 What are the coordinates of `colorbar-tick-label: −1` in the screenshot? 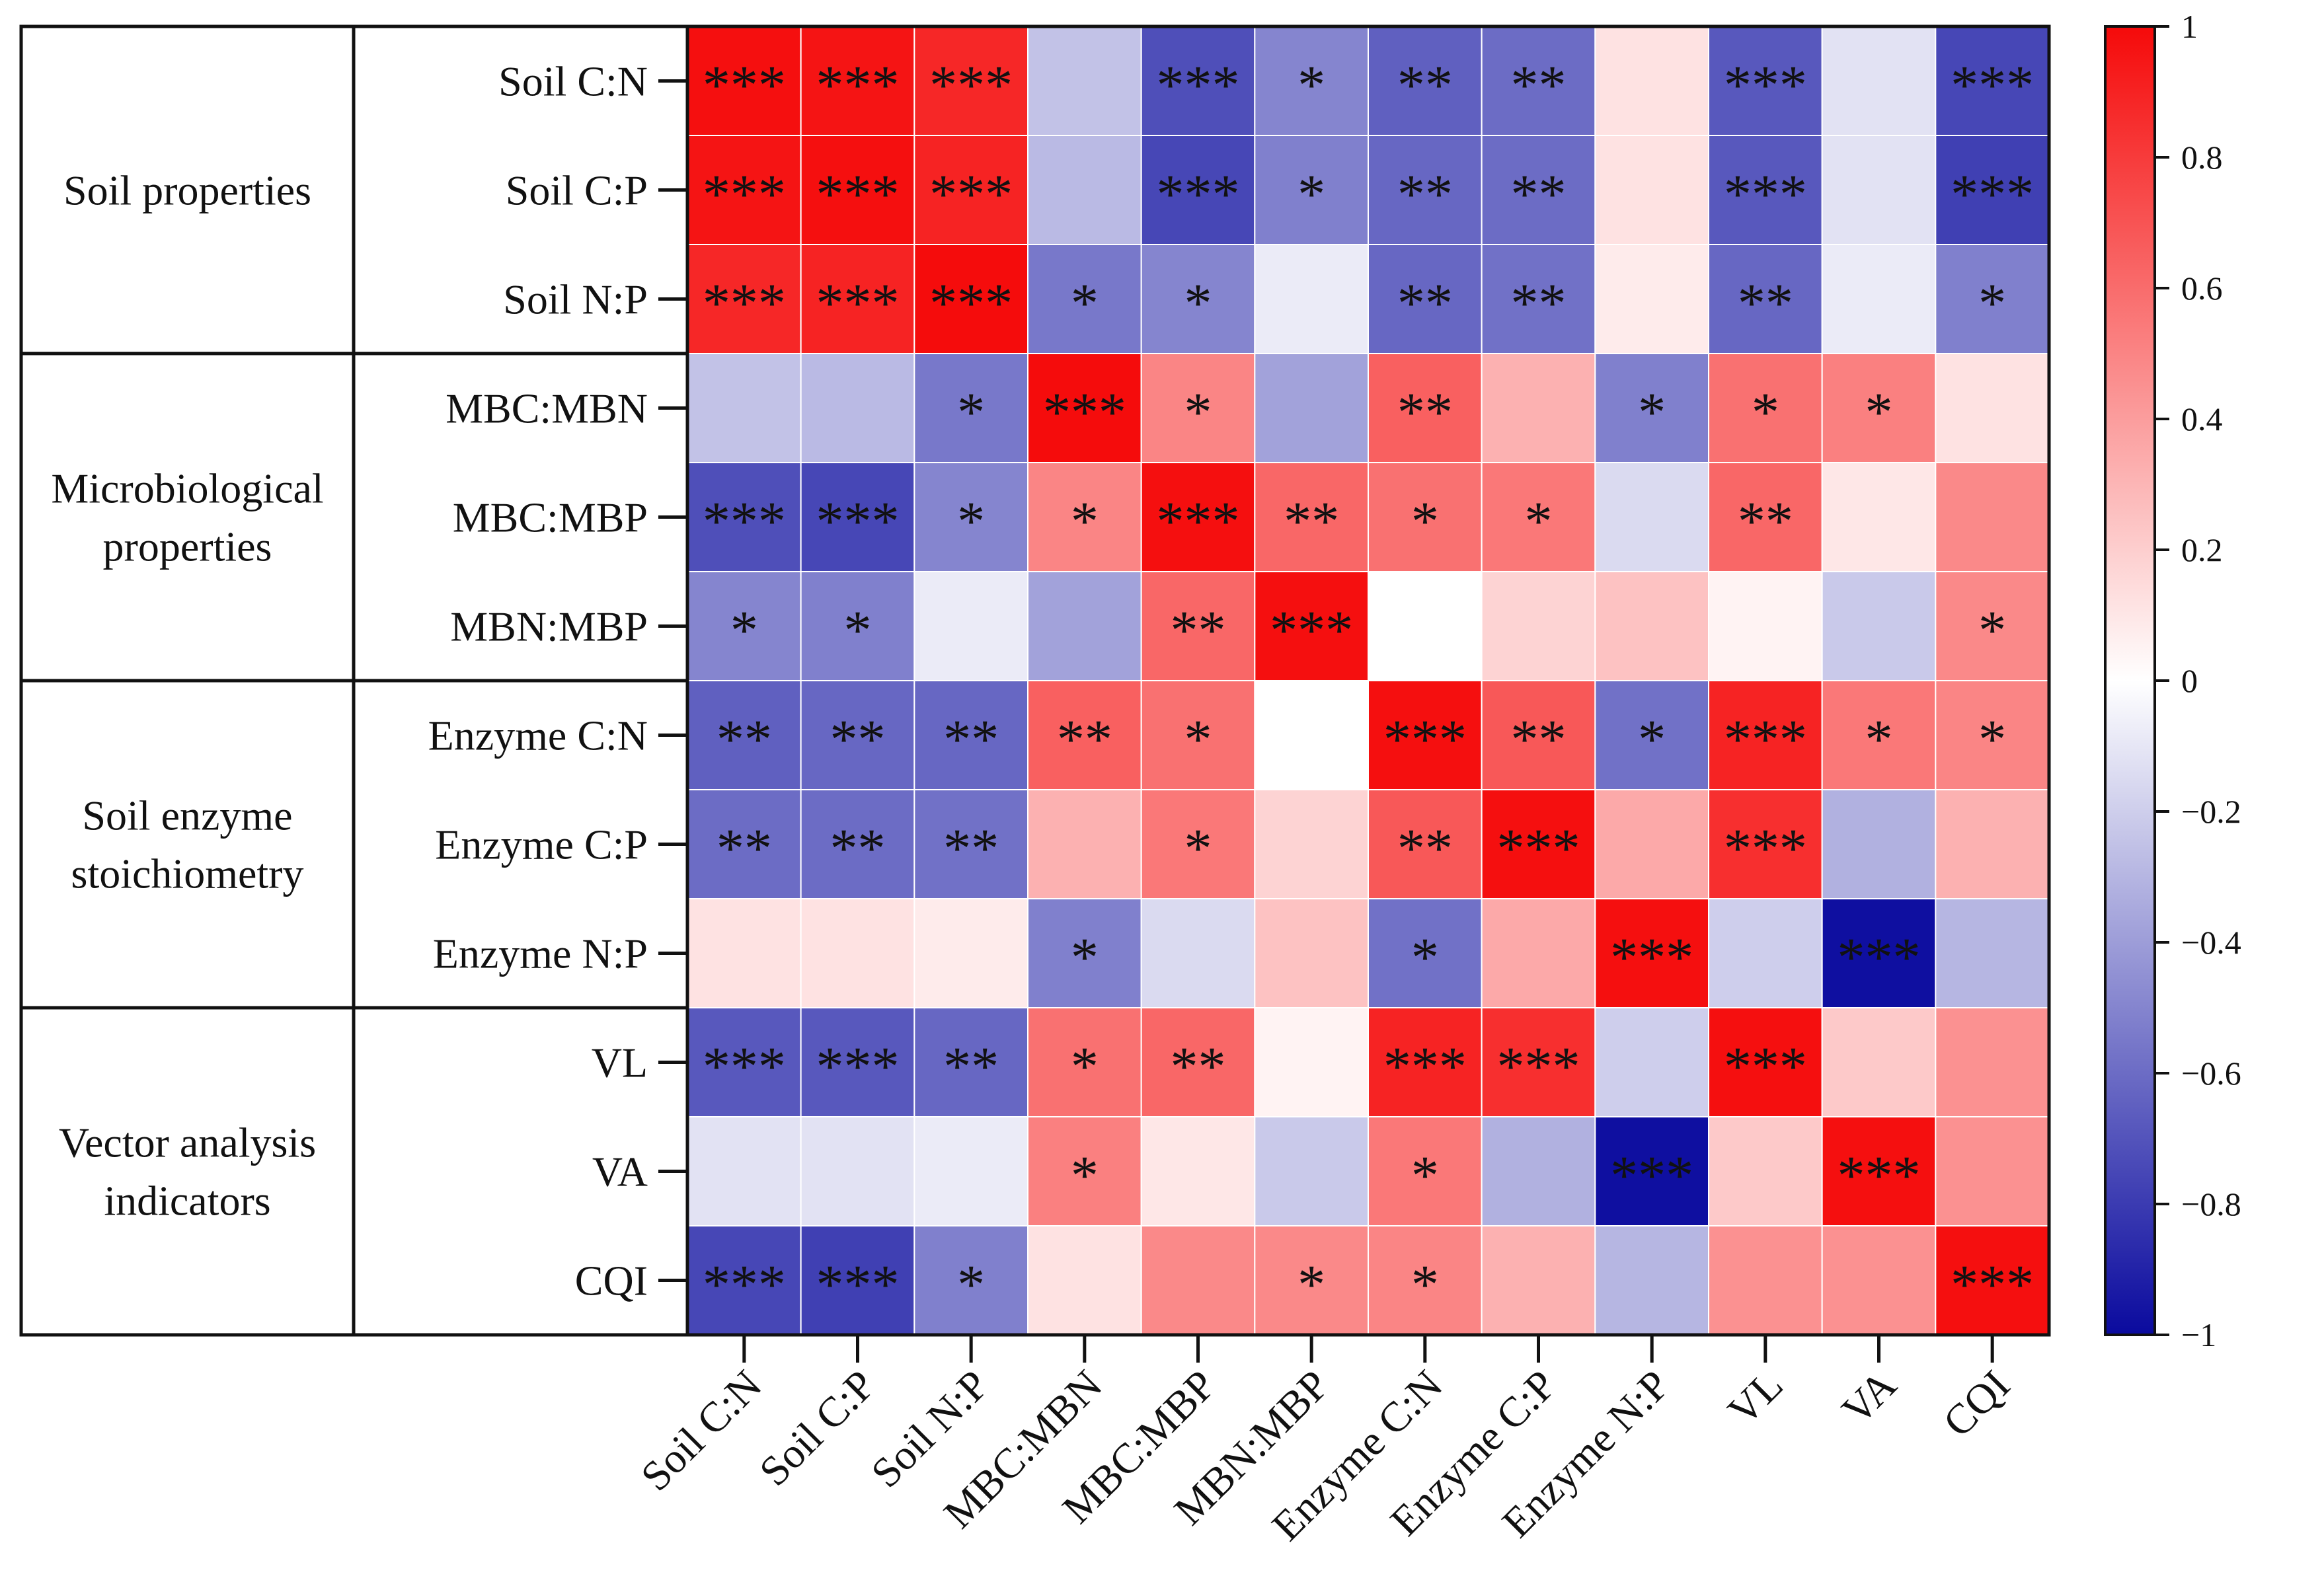 It's located at (2198, 1334).